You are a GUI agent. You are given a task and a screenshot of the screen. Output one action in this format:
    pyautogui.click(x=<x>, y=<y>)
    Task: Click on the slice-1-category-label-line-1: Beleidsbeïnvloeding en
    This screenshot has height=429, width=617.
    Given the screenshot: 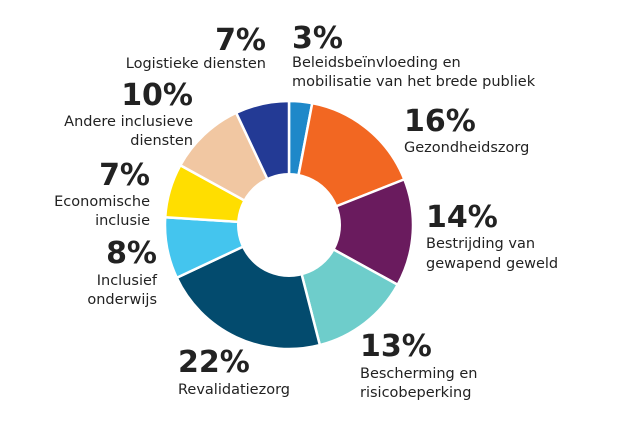 What is the action you would take?
    pyautogui.click(x=376, y=63)
    